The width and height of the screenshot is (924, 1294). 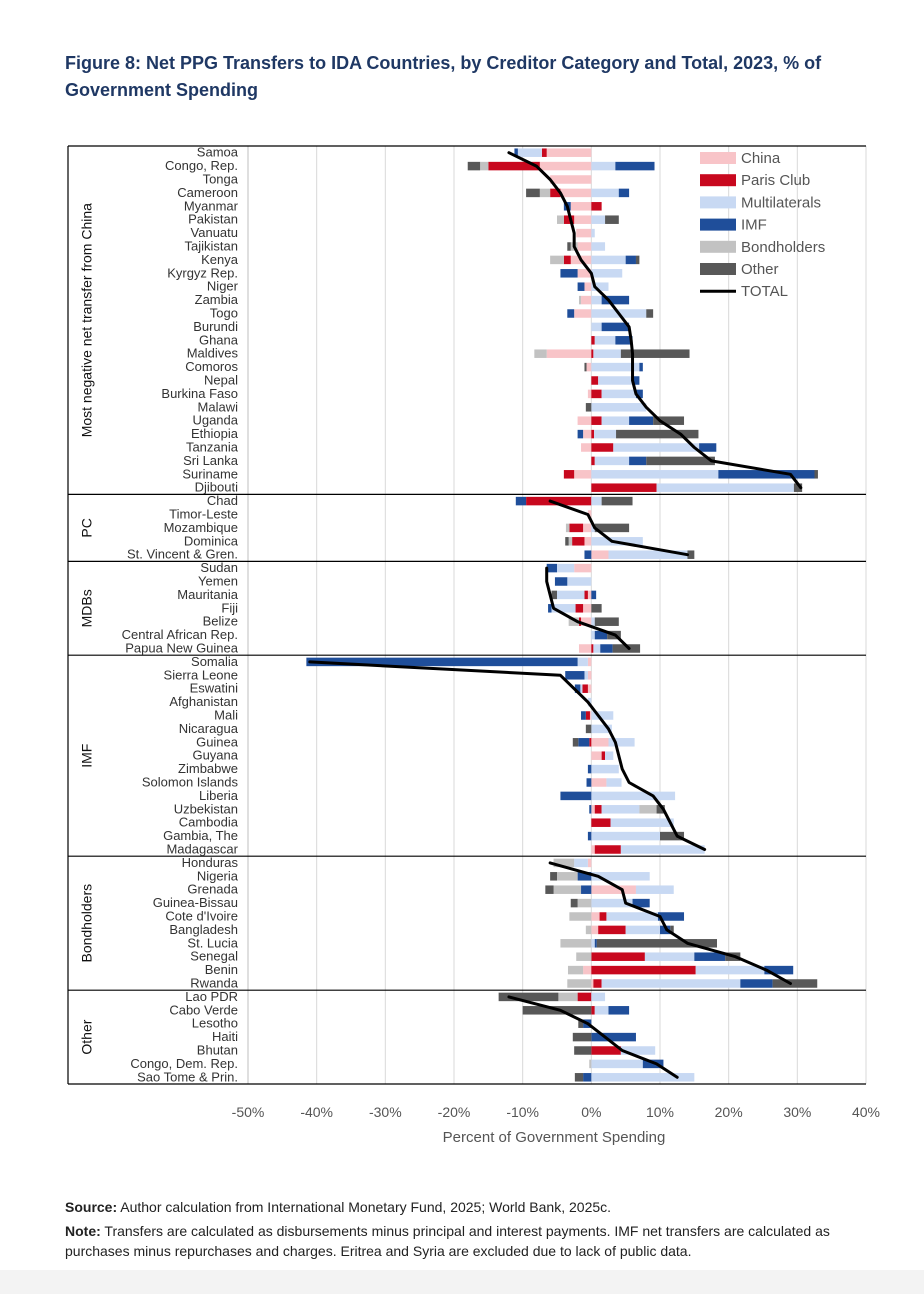 I want to click on bar-imf-kenya, so click(x=630, y=260).